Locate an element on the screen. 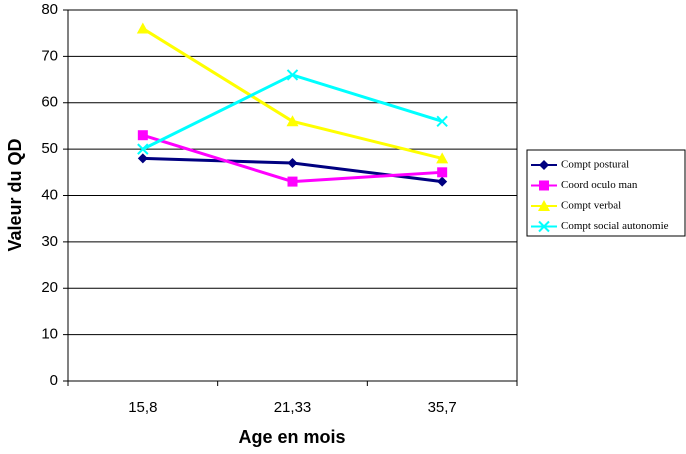 This screenshot has height=454, width=686. x-tick-label: 15,8 is located at coordinates (142, 407).